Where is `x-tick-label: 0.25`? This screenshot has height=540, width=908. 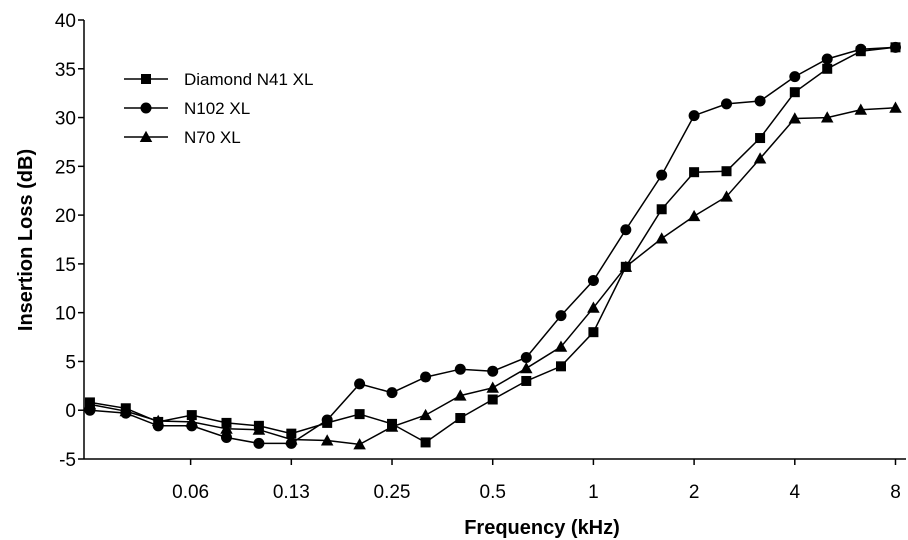
x-tick-label: 0.25 is located at coordinates (392, 492).